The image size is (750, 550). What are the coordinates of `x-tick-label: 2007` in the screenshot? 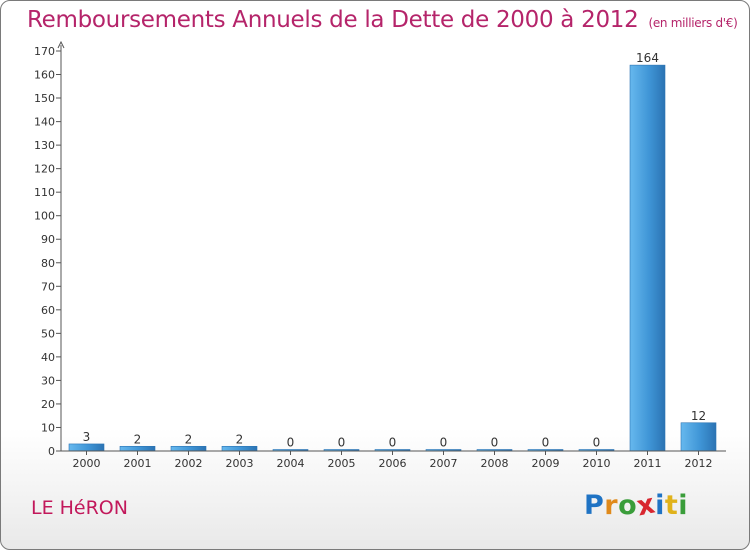 It's located at (444, 463).